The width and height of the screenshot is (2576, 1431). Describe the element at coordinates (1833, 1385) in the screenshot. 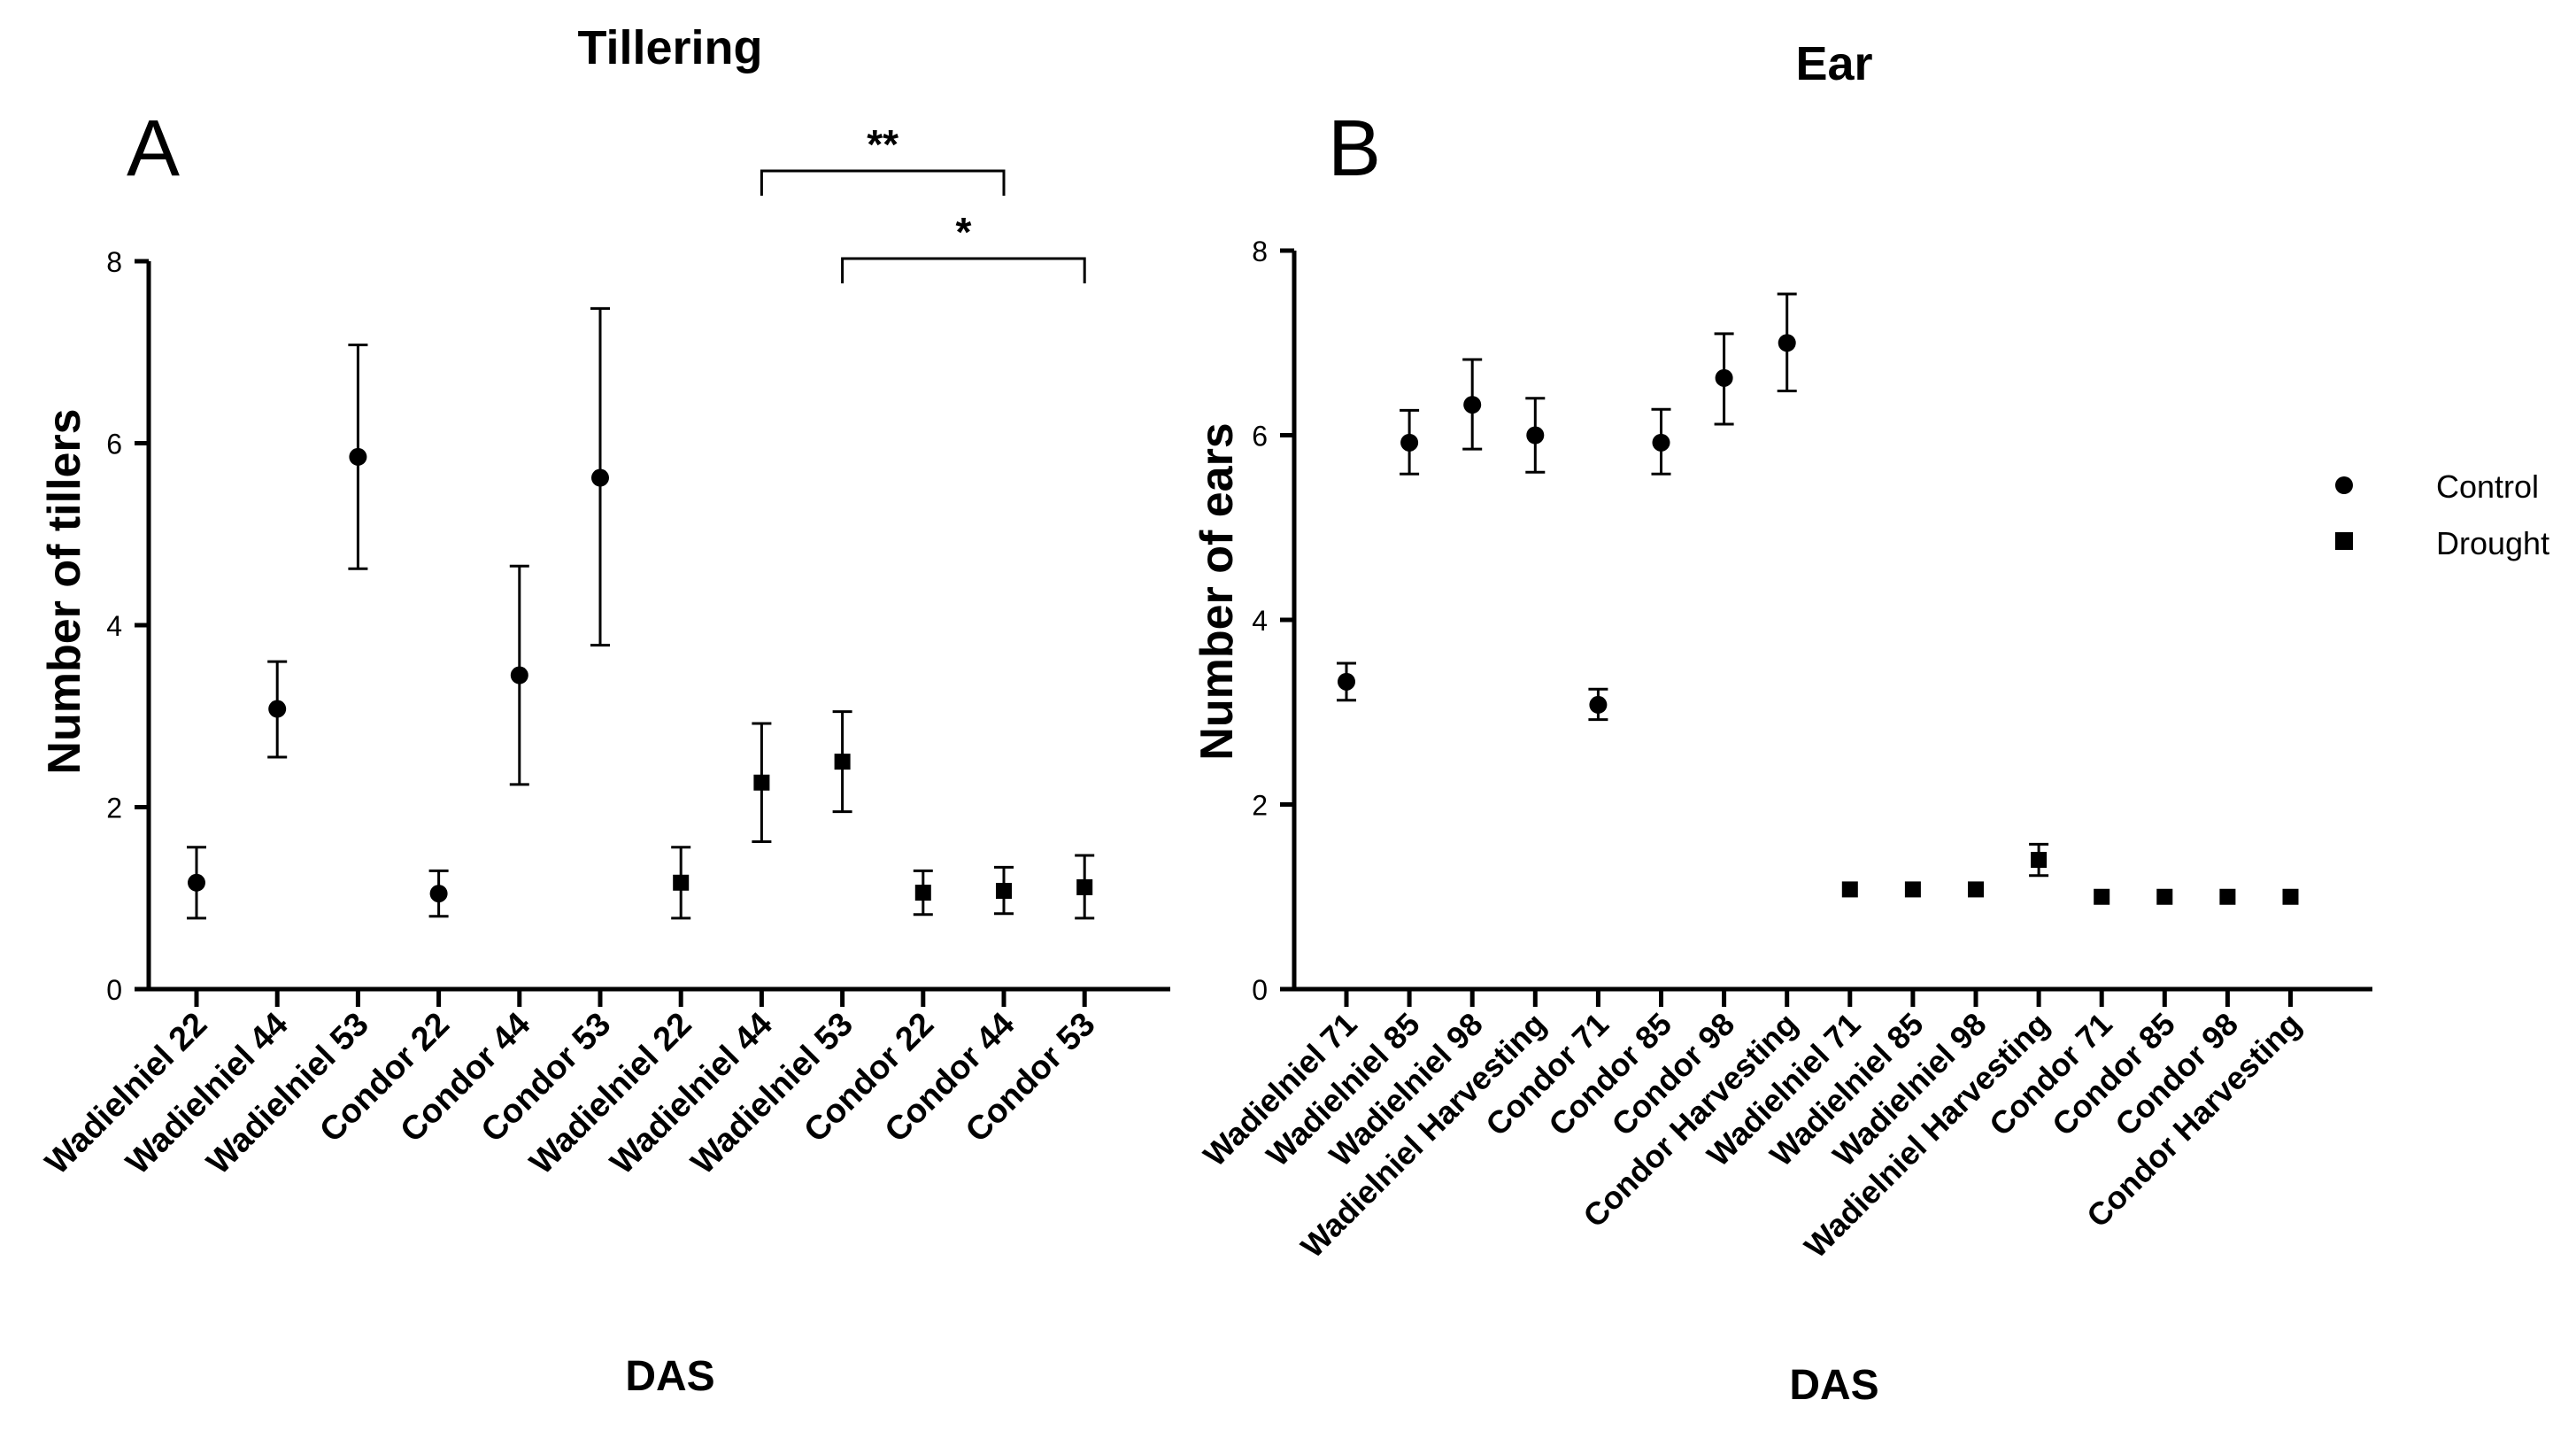

I see `chart-b-xlabel: DAS` at that location.